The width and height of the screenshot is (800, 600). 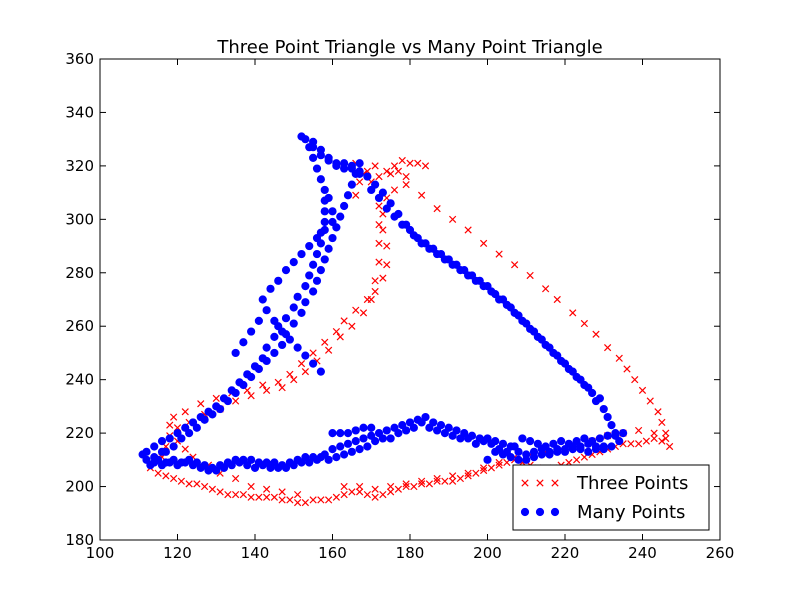 I want to click on y-tick-label: 260, so click(x=79, y=326).